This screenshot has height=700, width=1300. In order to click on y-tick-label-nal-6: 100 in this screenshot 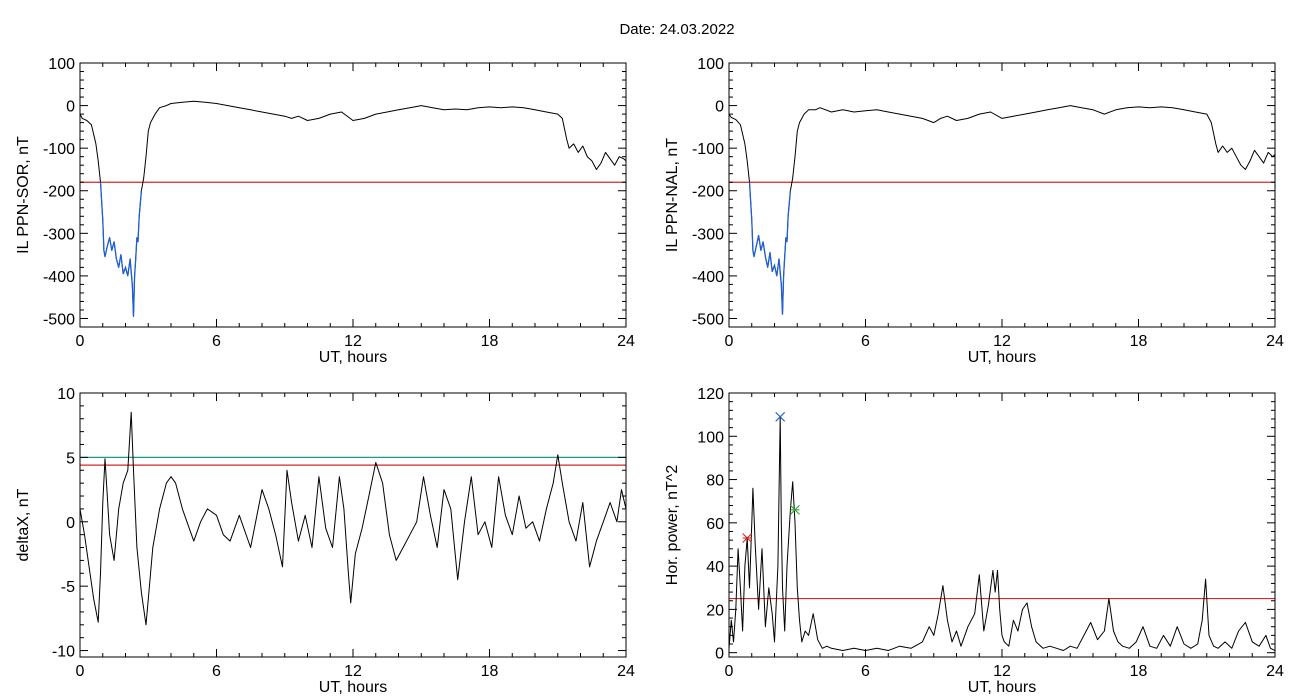, I will do `click(710, 64)`.